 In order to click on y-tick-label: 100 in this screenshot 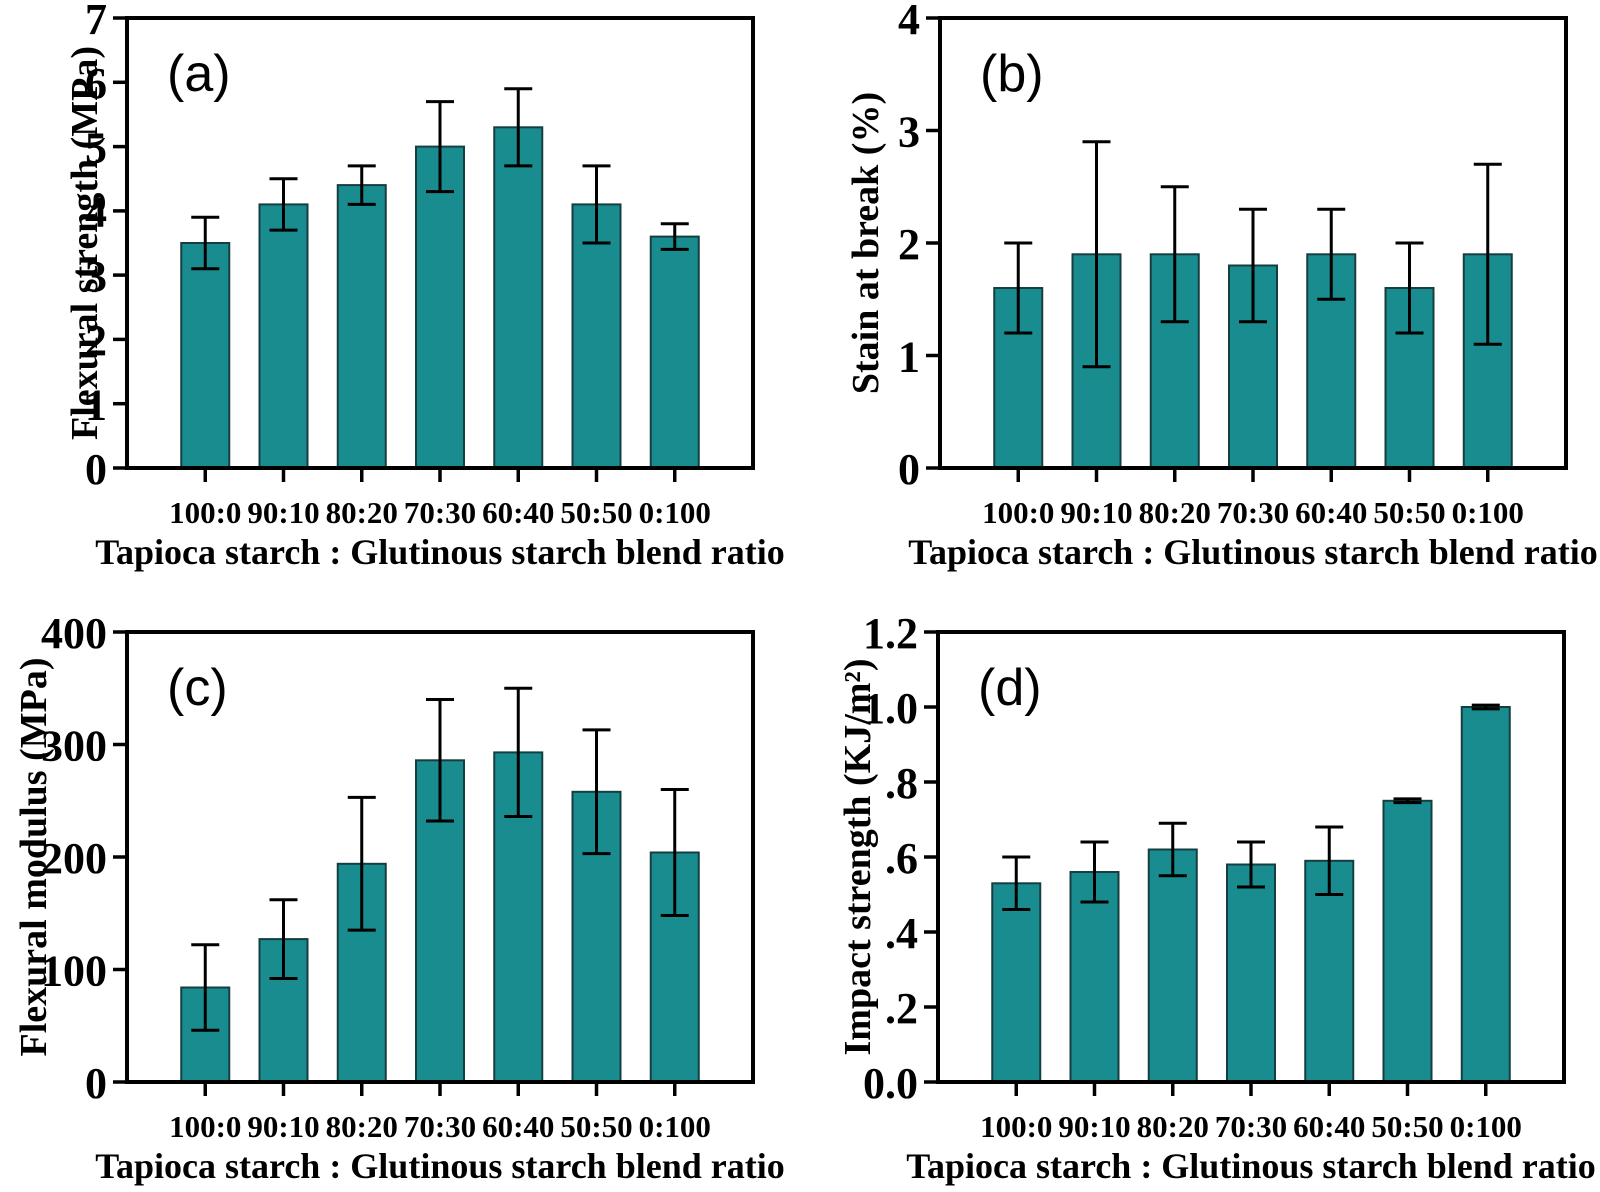, I will do `click(74, 970)`.